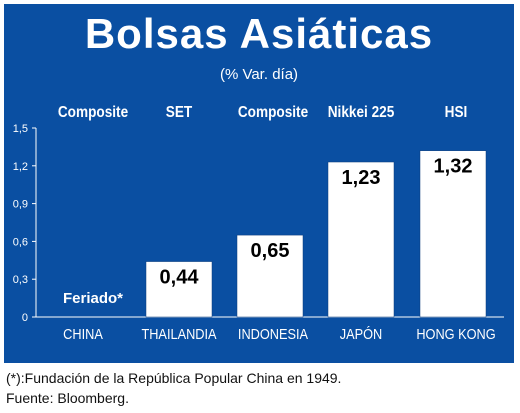 The height and width of the screenshot is (413, 520). What do you see at coordinates (453, 167) in the screenshot?
I see `data-label: 1,32` at bounding box center [453, 167].